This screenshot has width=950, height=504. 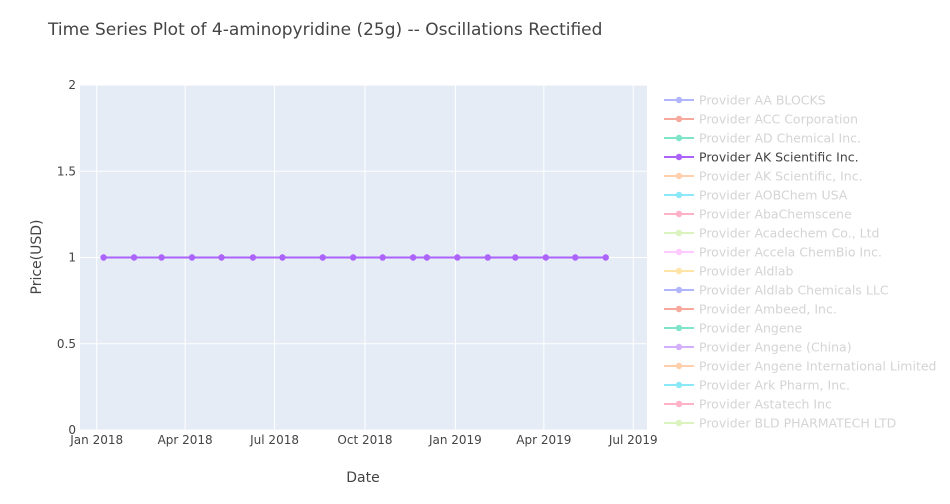 I want to click on legend-label: Provider Acadechem Co., Ltd, so click(x=789, y=233).